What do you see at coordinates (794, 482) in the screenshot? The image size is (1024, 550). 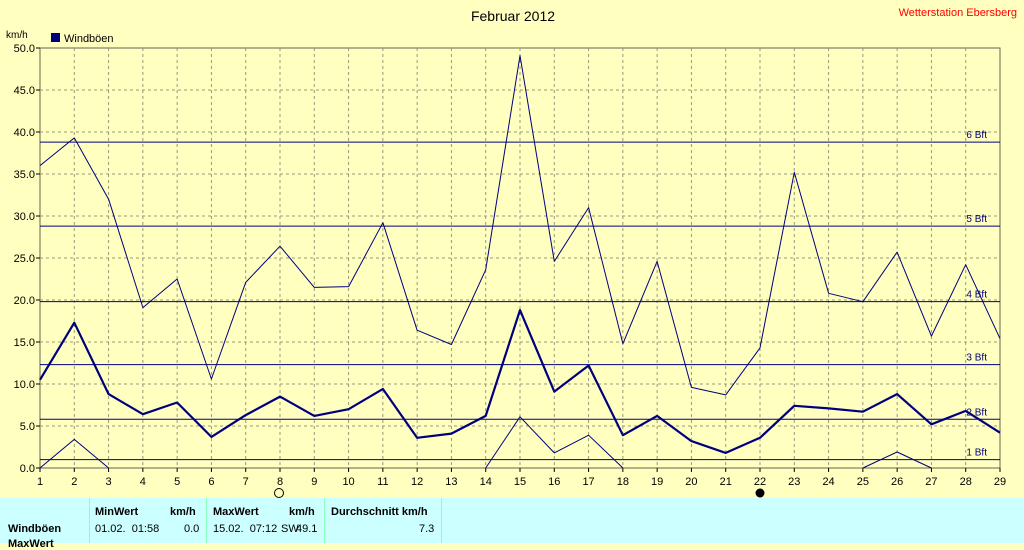 I see `x-tick-label: 23` at bounding box center [794, 482].